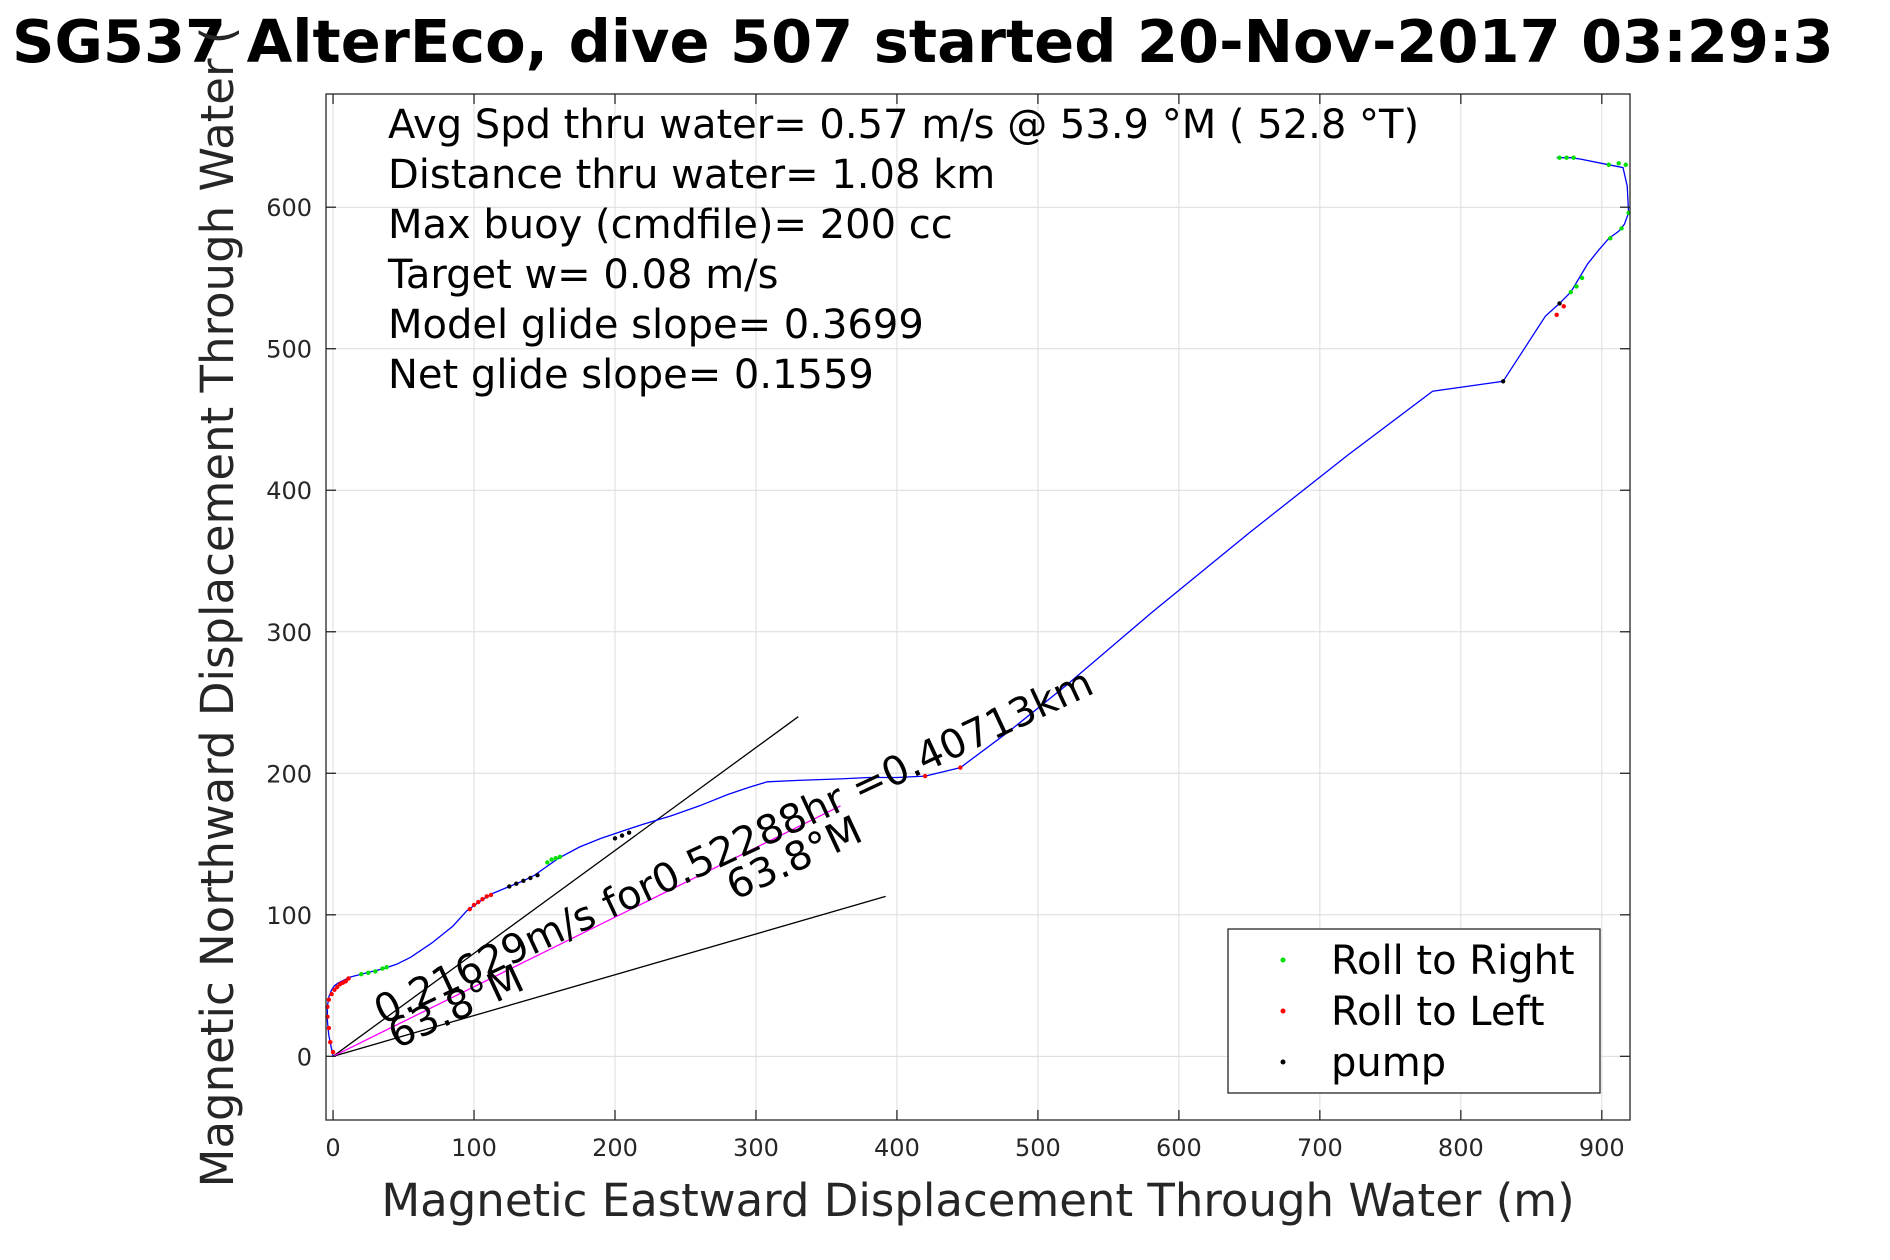  I want to click on legend-box, so click(1414, 1011).